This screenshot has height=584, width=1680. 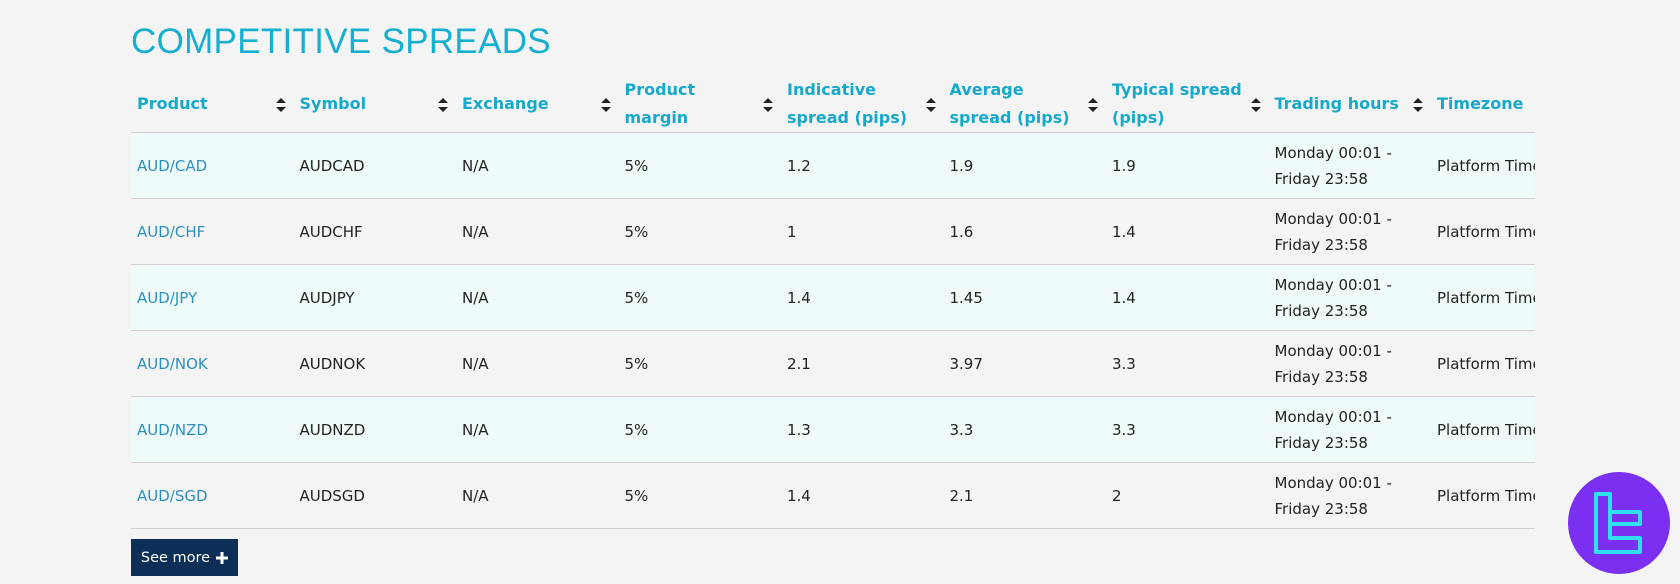 What do you see at coordinates (862, 429) in the screenshot?
I see `table-cell: 1.3` at bounding box center [862, 429].